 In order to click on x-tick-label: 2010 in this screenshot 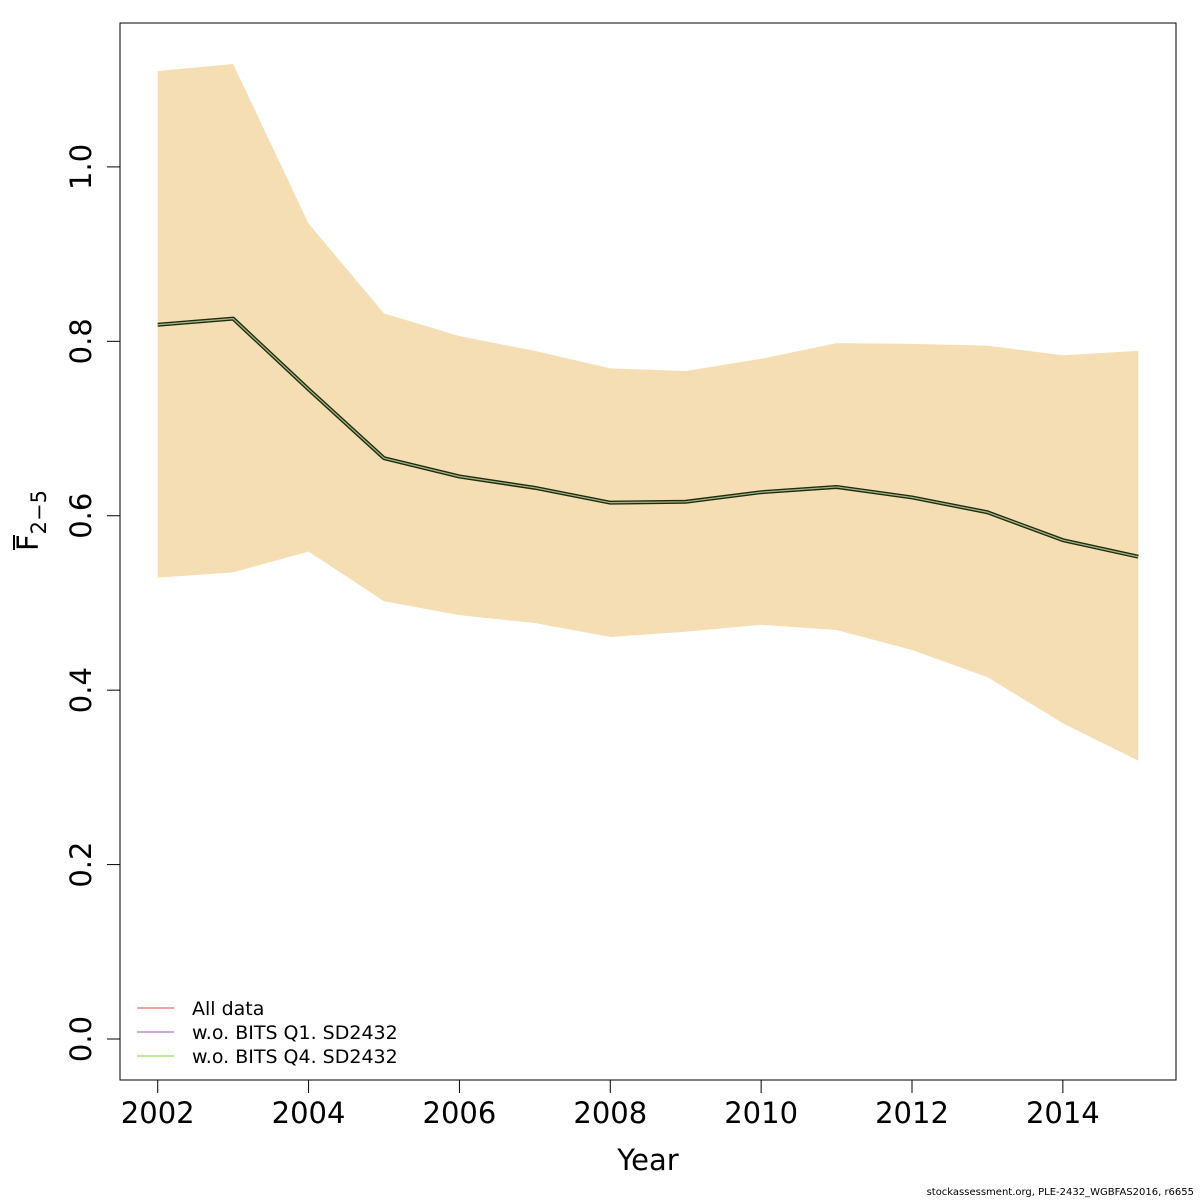, I will do `click(761, 1113)`.